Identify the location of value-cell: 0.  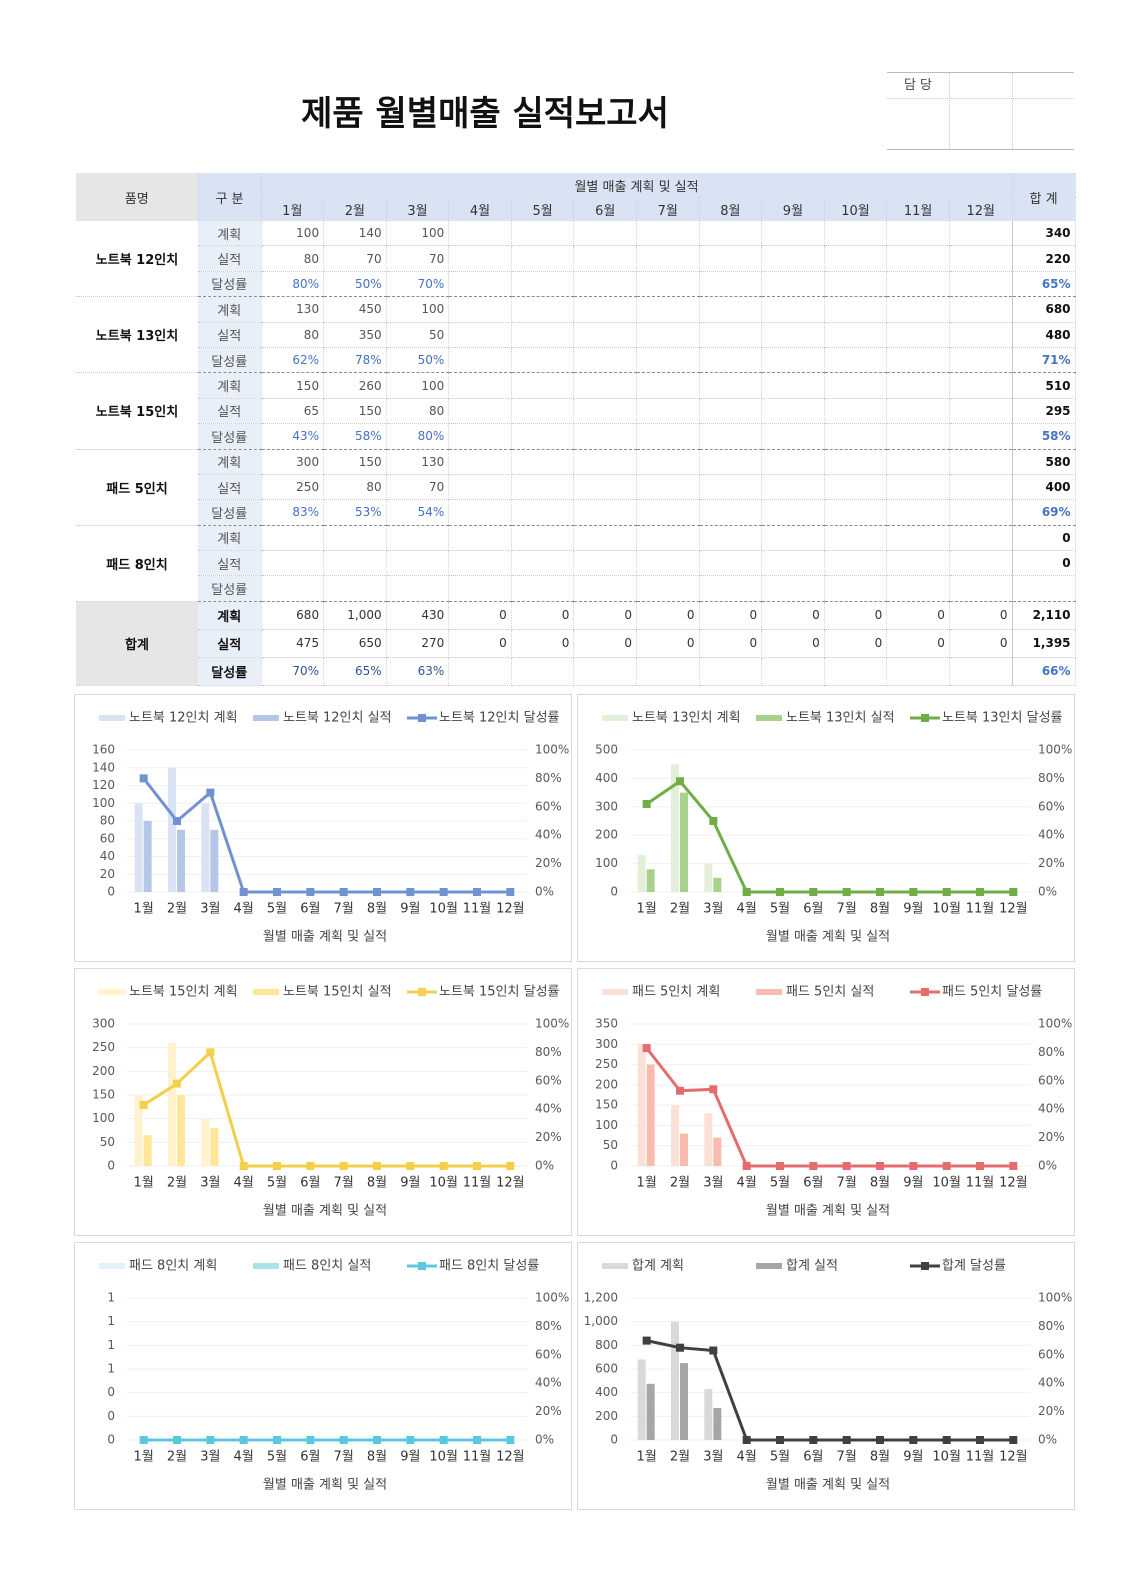
(668, 615).